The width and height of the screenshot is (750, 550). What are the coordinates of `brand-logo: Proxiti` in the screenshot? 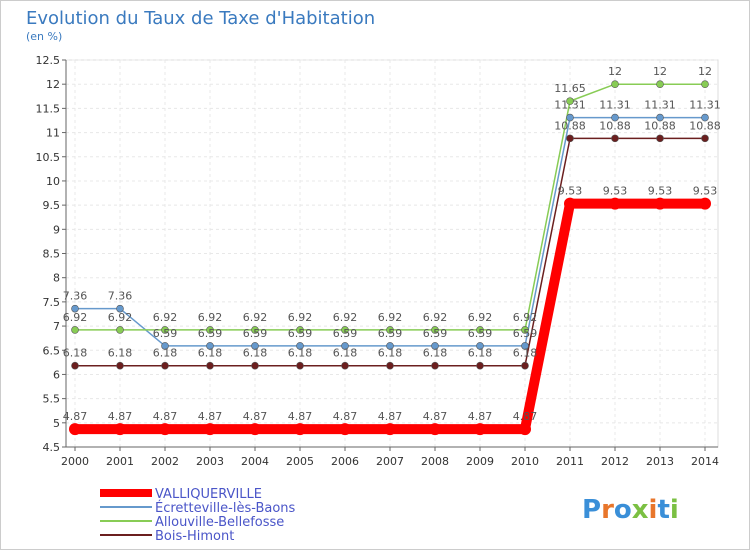 It's located at (630, 510).